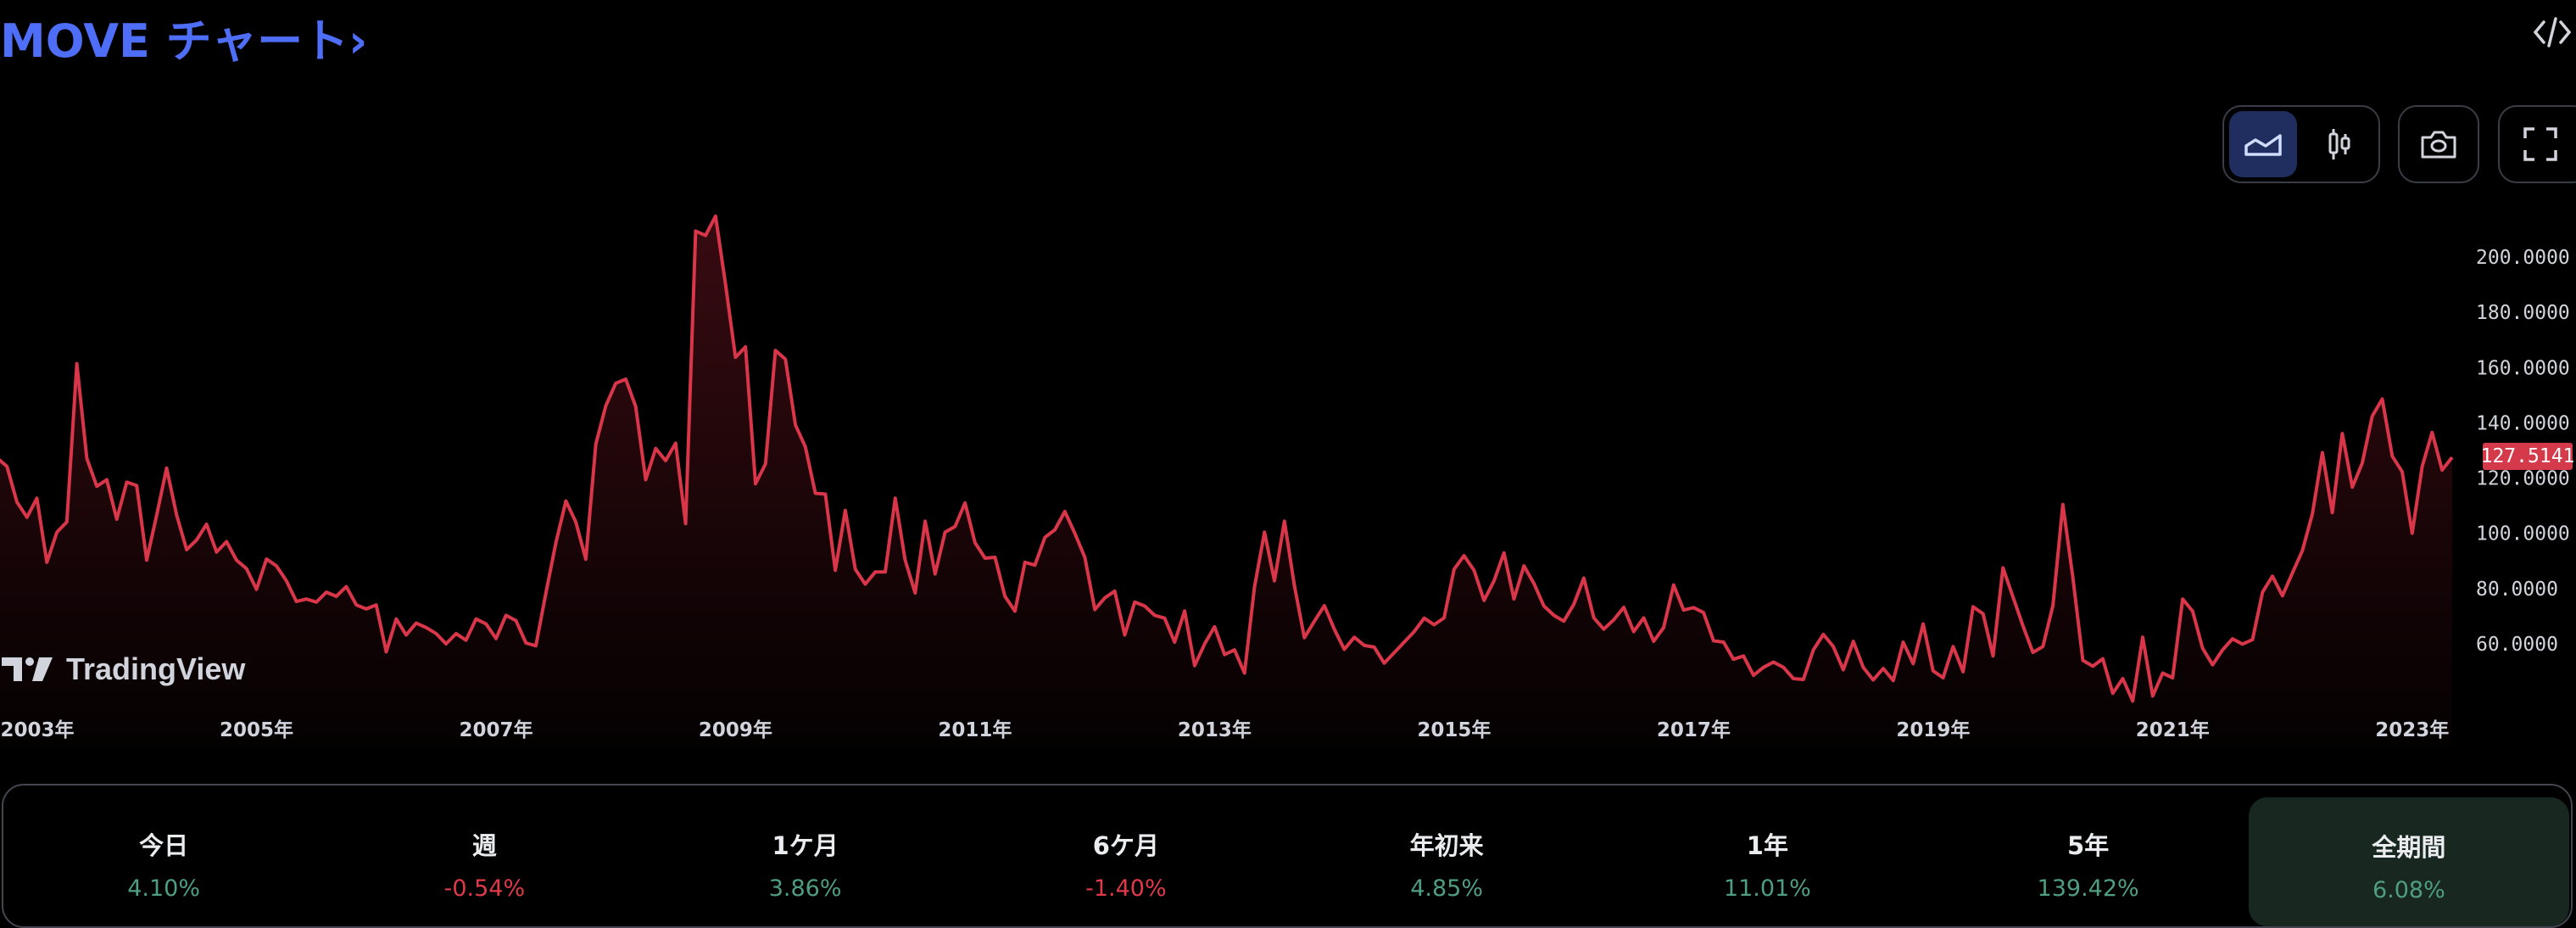  I want to click on candlestick-chart-button, so click(2339, 144).